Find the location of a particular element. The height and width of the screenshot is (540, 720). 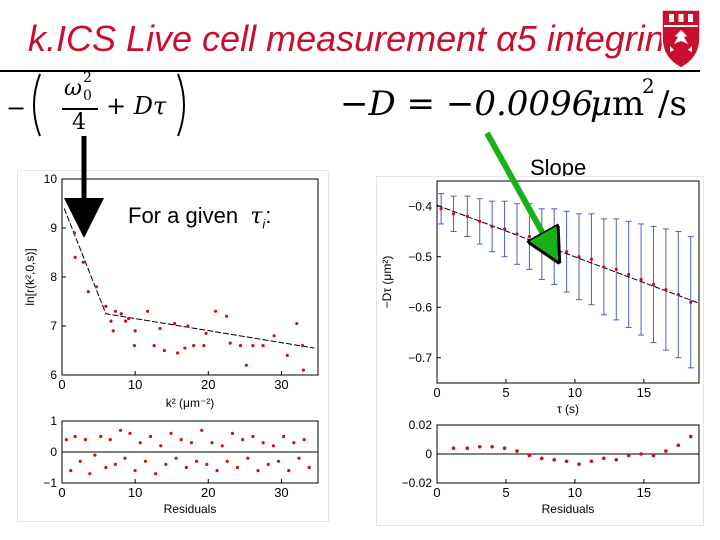

y-tick-label: −0.6 is located at coordinates (420, 307).